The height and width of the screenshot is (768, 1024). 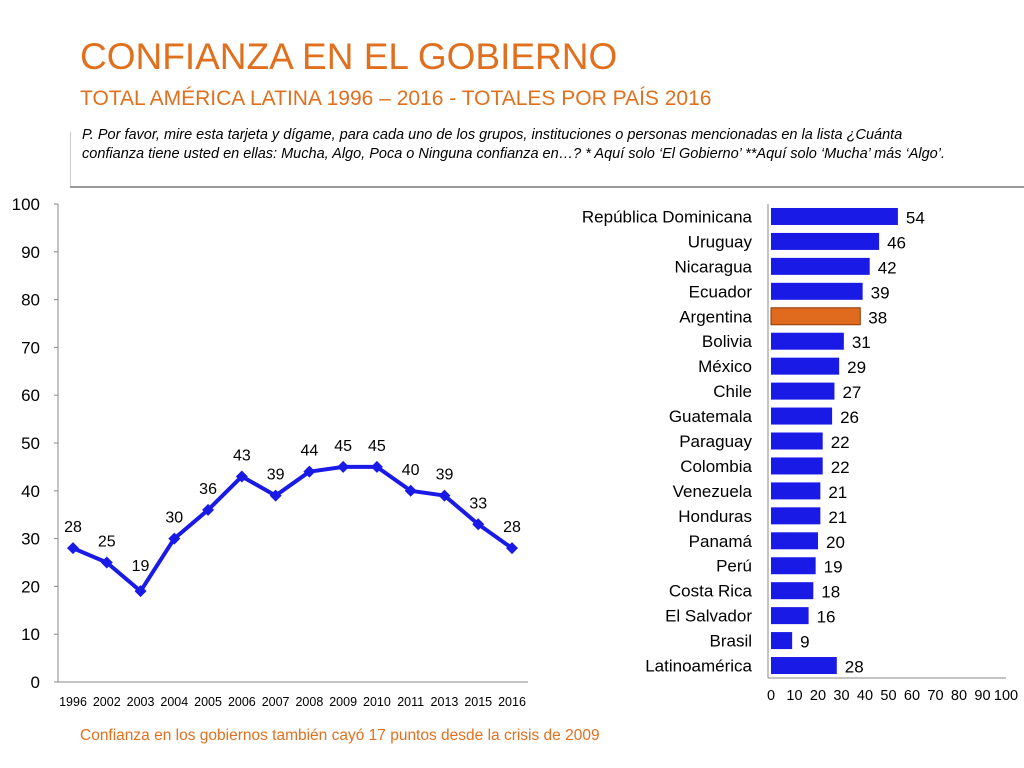 I want to click on x-tick-label: 2007, so click(x=276, y=702).